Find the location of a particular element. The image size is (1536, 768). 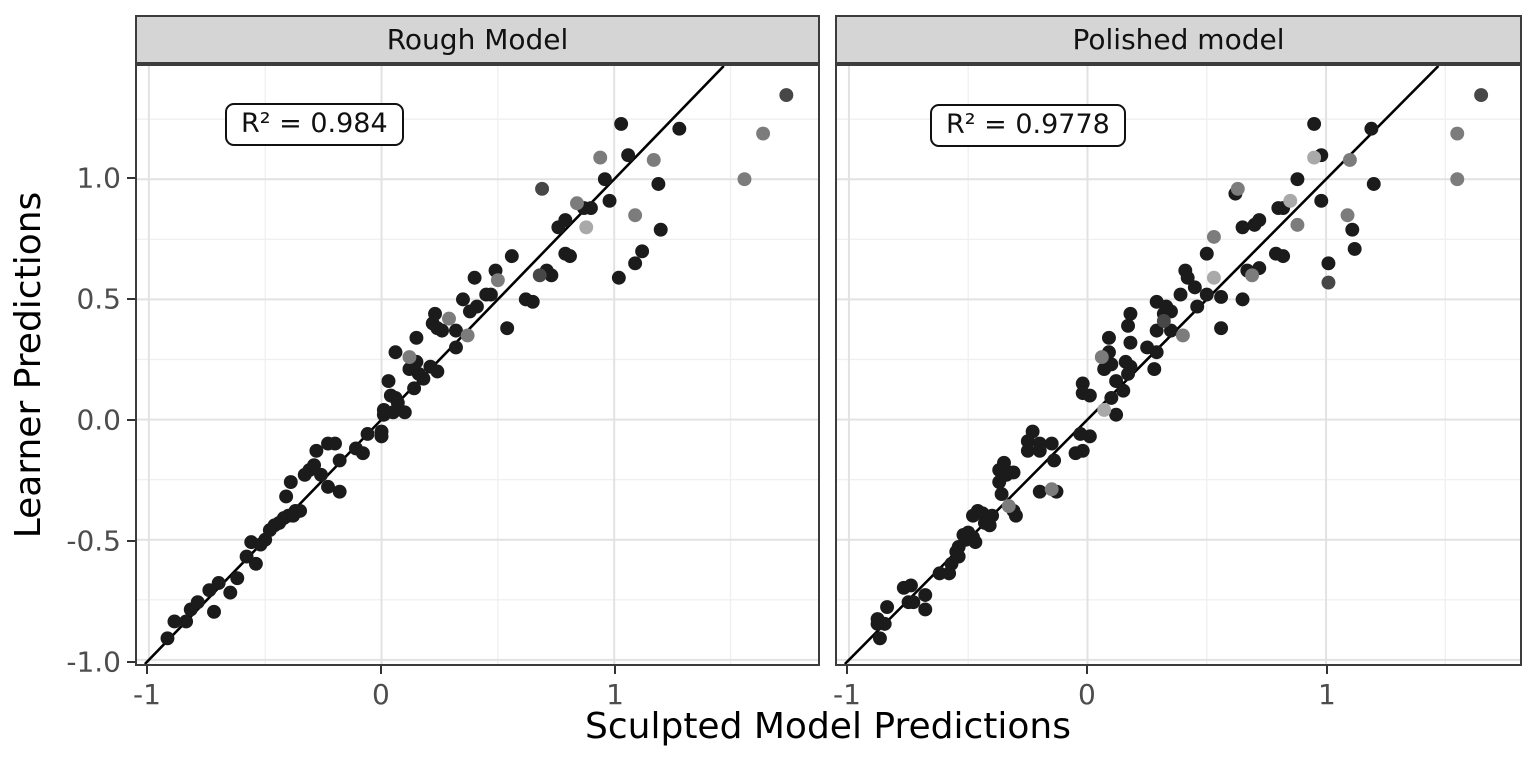

gray-points is located at coordinates (586, 245).